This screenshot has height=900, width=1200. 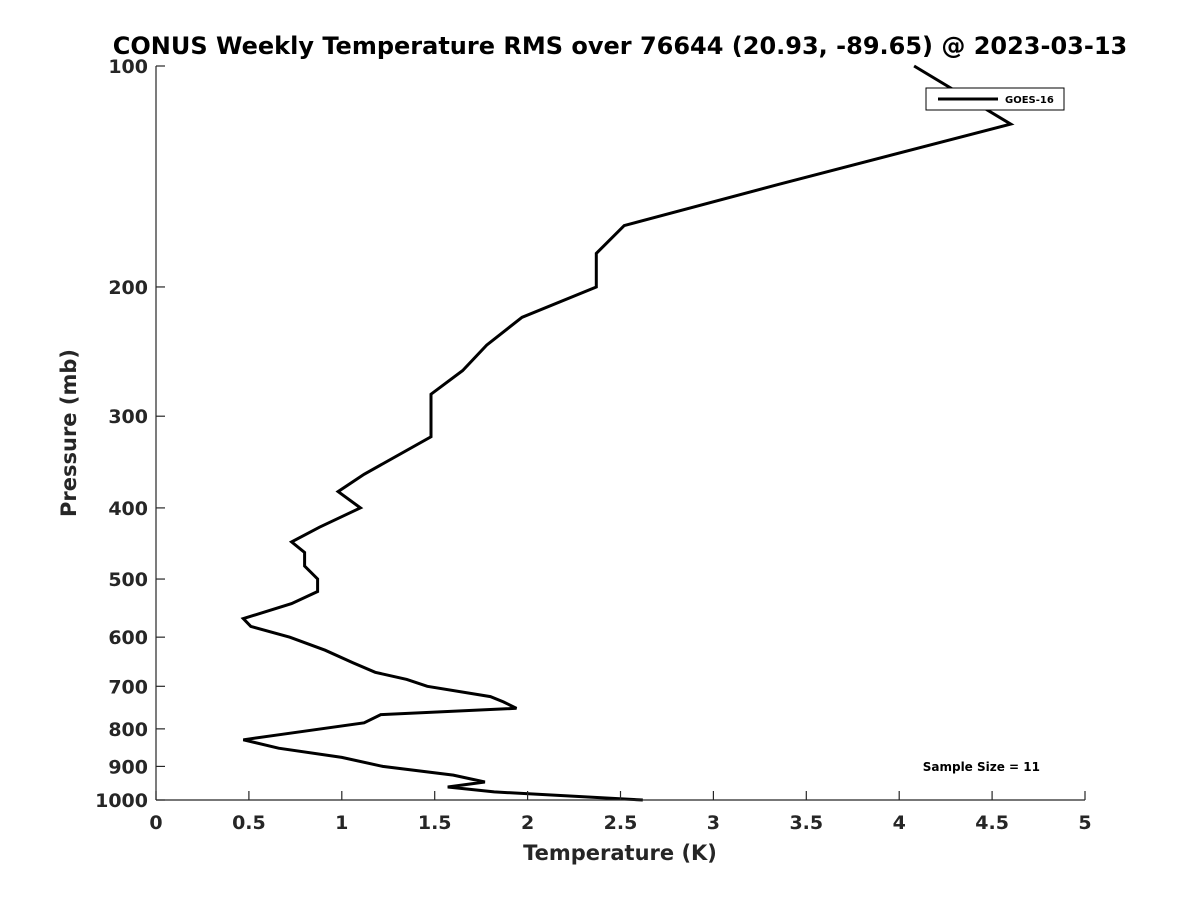 What do you see at coordinates (249, 823) in the screenshot?
I see `x-tick-label: 0.5` at bounding box center [249, 823].